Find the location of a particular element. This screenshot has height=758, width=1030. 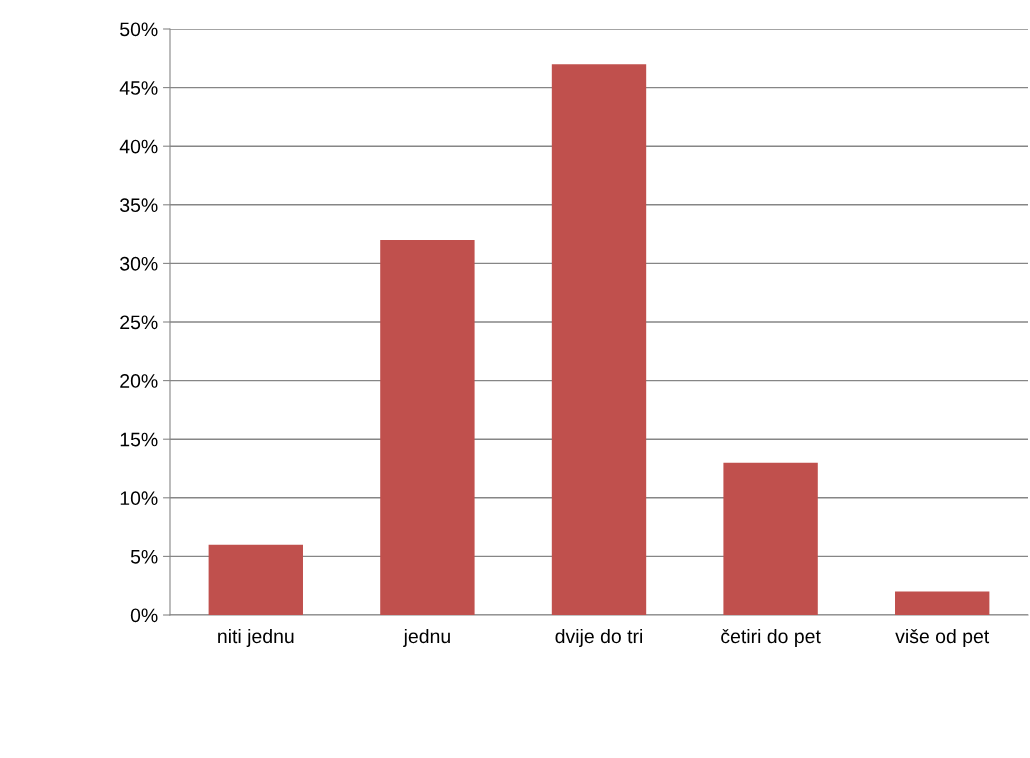

x-tick-label: dvije do tri is located at coordinates (598, 638).